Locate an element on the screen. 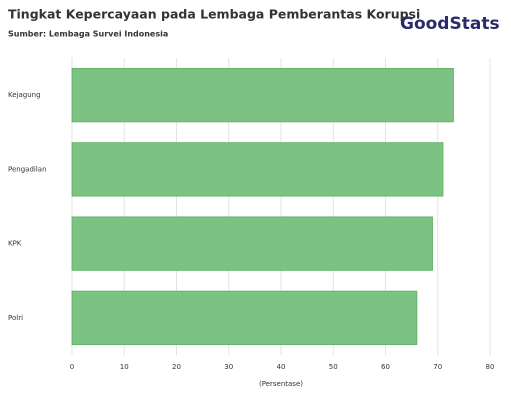 The height and width of the screenshot is (400, 511). x-tick-label: 40 is located at coordinates (281, 367).